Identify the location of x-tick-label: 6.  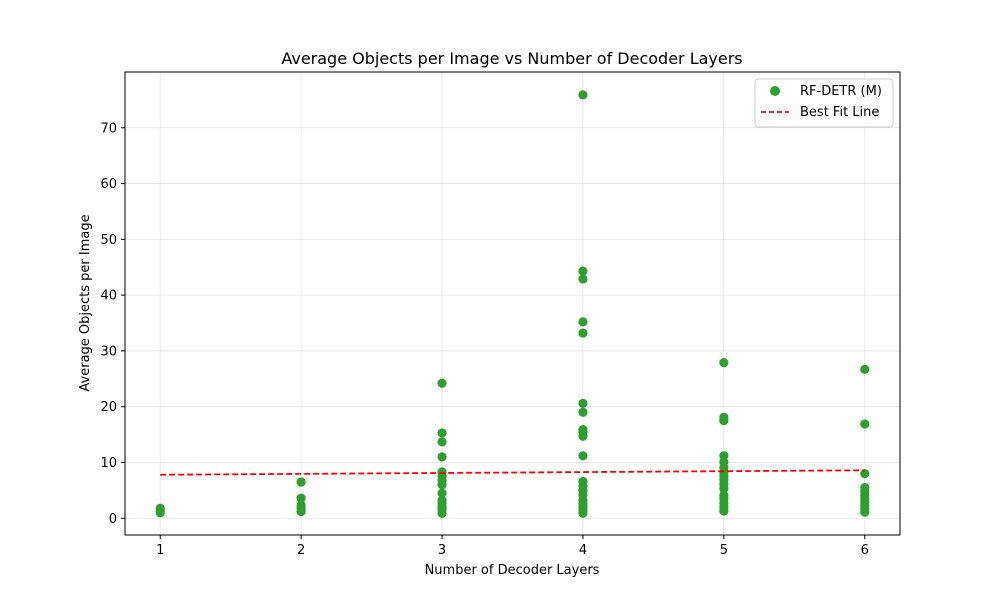
(865, 550).